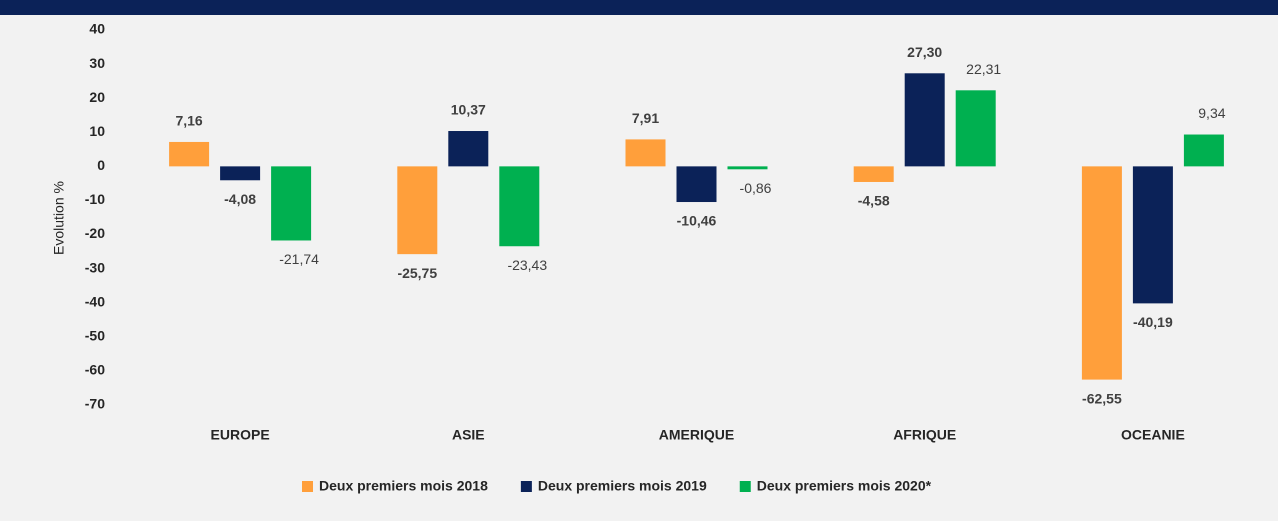 The image size is (1278, 521). What do you see at coordinates (97, 131) in the screenshot?
I see `y-tick-label: 10` at bounding box center [97, 131].